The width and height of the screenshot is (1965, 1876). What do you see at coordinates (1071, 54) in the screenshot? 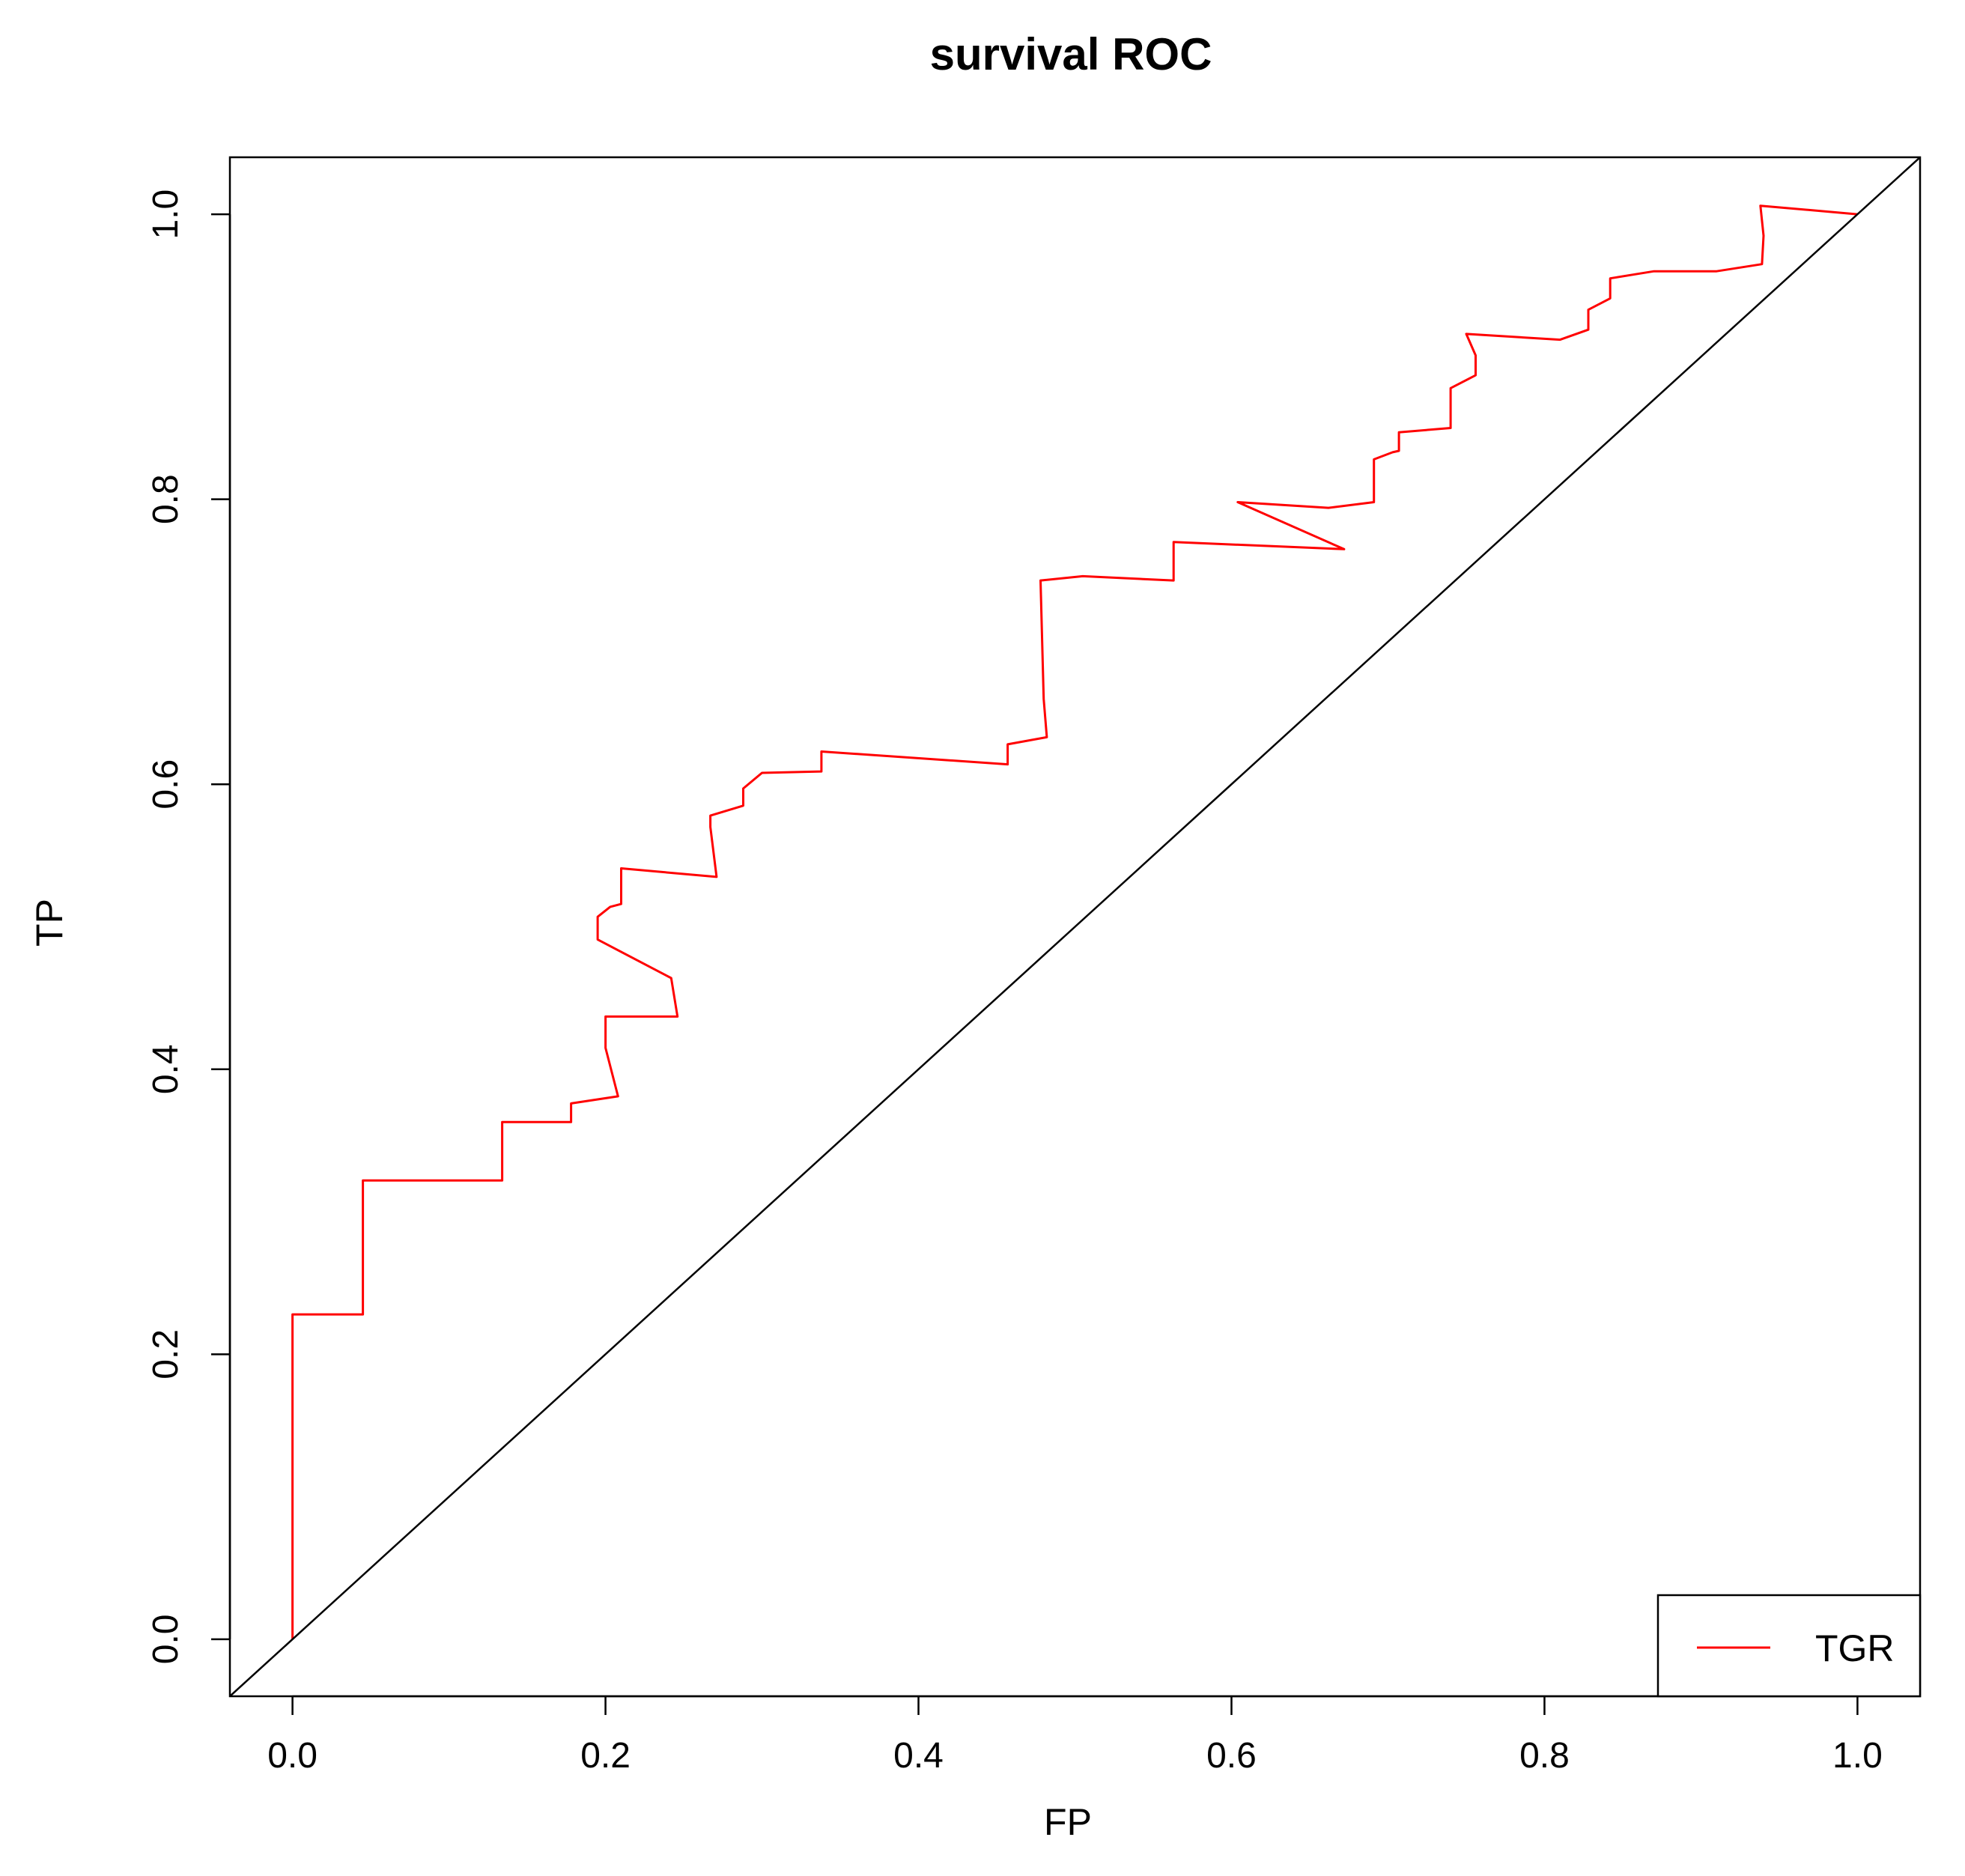
I see `chart-title: survival ROC` at bounding box center [1071, 54].